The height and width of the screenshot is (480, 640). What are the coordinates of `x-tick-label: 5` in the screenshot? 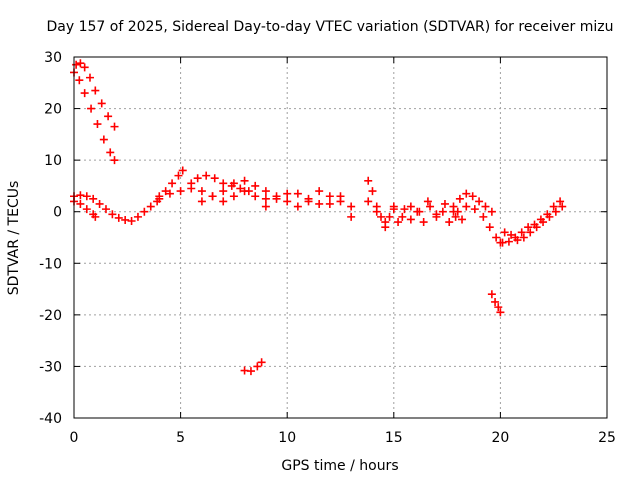 It's located at (180, 438).